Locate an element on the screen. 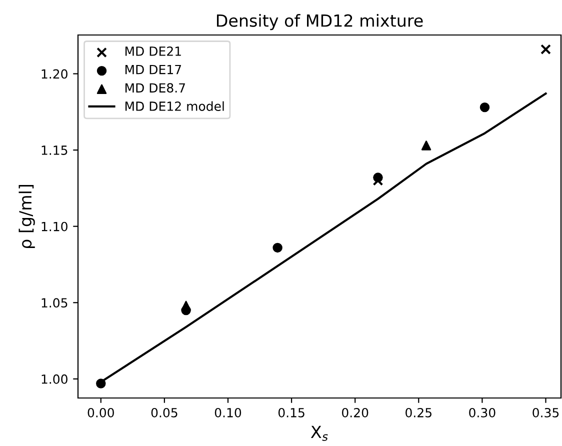 The height and width of the screenshot is (446, 562). legend-label: MD DE12 model is located at coordinates (174, 106).